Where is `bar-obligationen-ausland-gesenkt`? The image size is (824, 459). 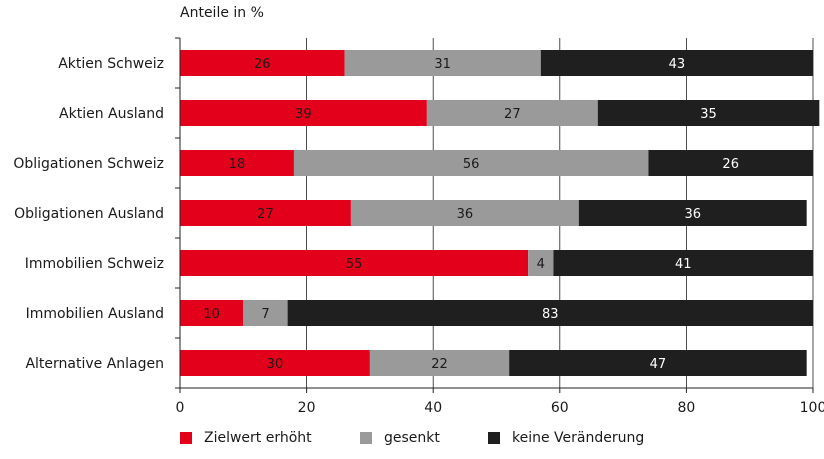
bar-obligationen-ausland-gesenkt is located at coordinates (464, 213).